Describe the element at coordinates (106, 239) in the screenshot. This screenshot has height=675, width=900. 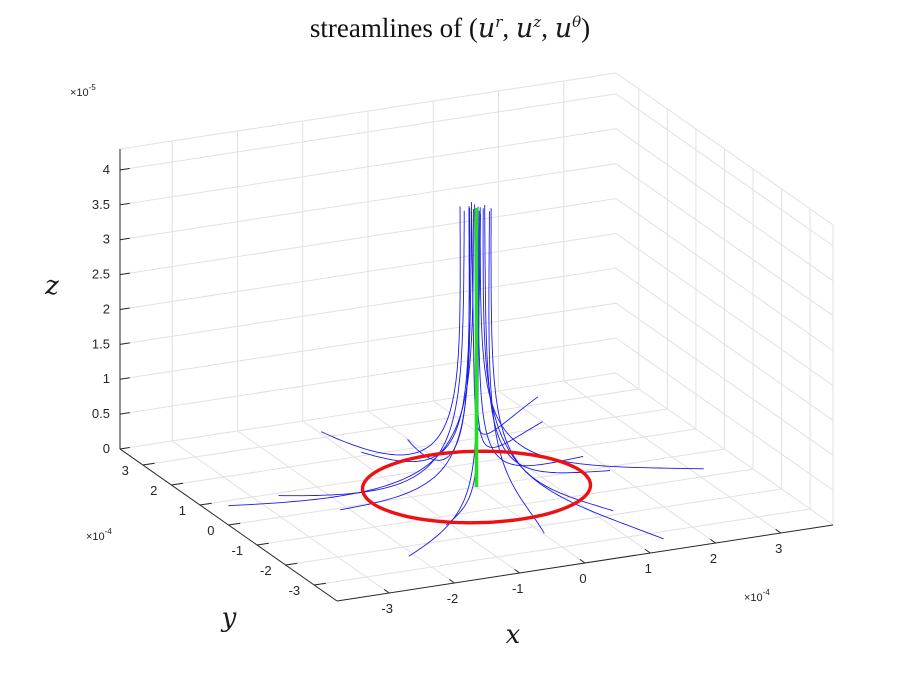
I see `z-tick-label: 3` at that location.